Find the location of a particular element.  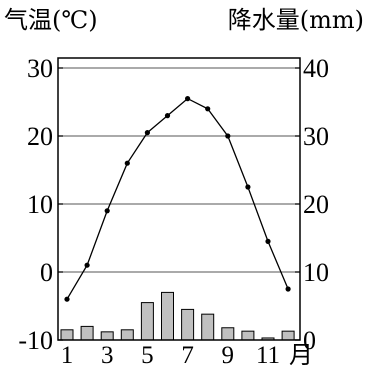

month-tick-label: 3 is located at coordinates (107, 355).